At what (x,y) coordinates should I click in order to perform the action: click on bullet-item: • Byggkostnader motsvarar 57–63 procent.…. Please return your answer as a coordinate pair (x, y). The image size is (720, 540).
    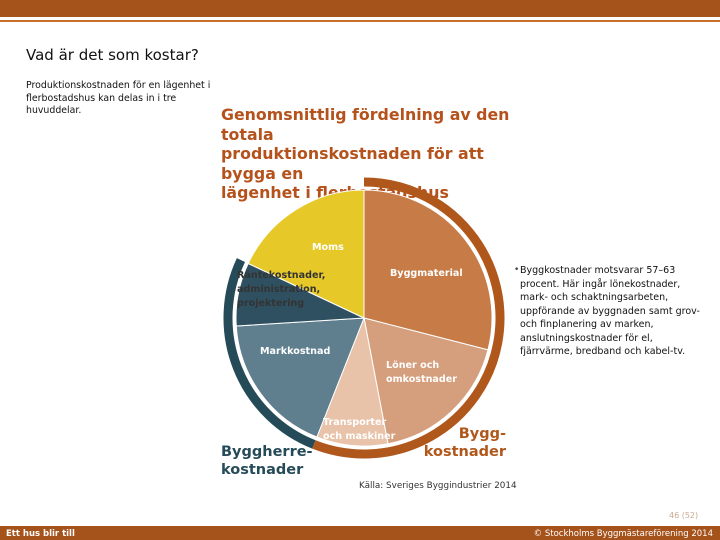
    Looking at the image, I should click on (609, 311).